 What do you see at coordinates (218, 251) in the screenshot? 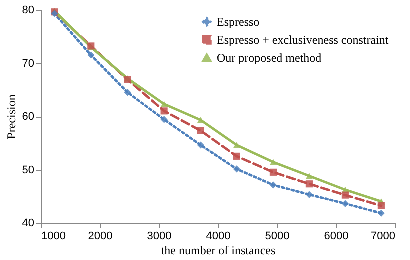
I see `x-axis-title: the number of instances` at bounding box center [218, 251].